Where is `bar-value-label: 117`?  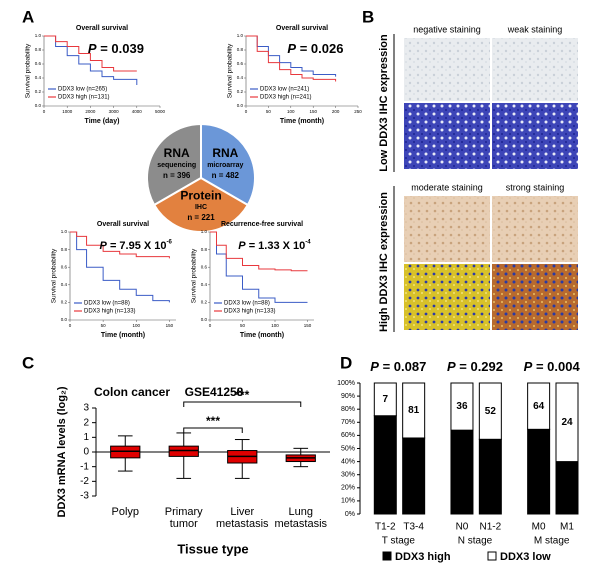 bar-value-label: 117 is located at coordinates (539, 471).